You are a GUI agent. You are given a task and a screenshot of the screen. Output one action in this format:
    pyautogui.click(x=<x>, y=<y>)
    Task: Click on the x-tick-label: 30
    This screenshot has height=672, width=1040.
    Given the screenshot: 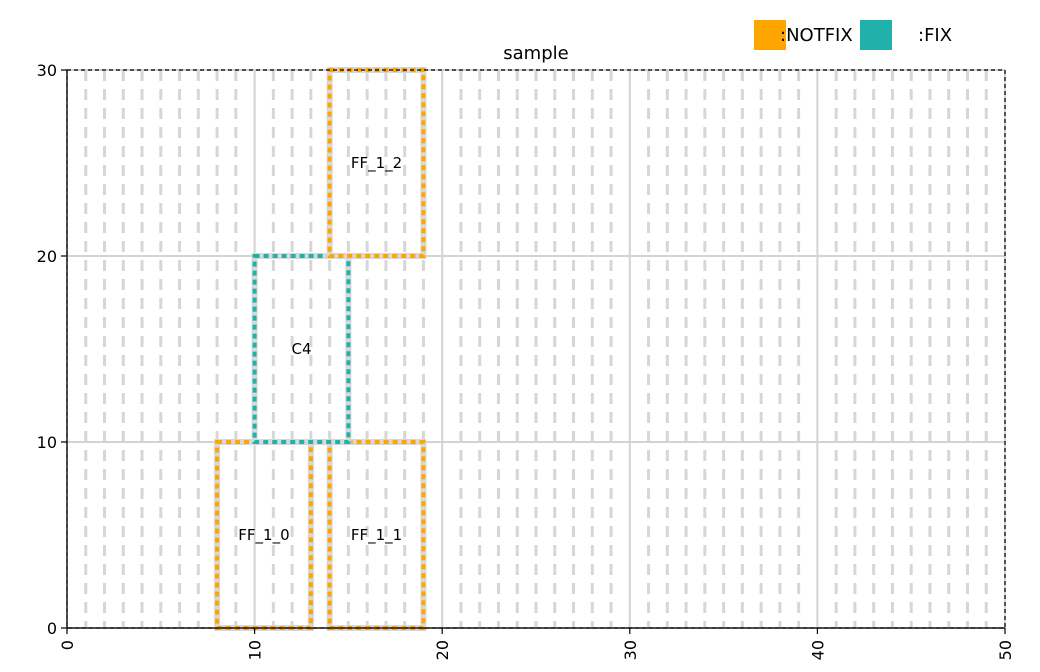 What is the action you would take?
    pyautogui.click(x=630, y=650)
    